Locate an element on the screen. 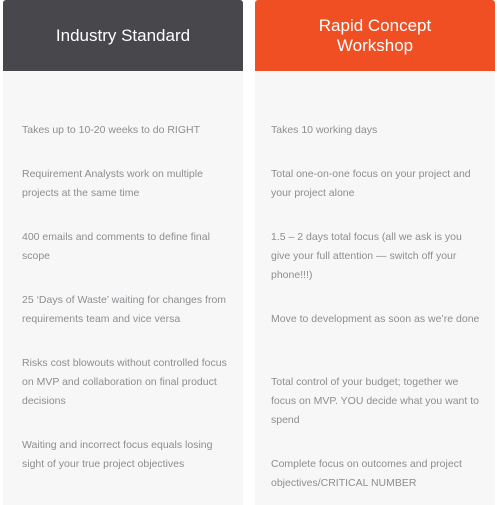 Image resolution: width=497 pixels, height=505 pixels. industry-standard-header: Industry Standard is located at coordinates (123, 35).